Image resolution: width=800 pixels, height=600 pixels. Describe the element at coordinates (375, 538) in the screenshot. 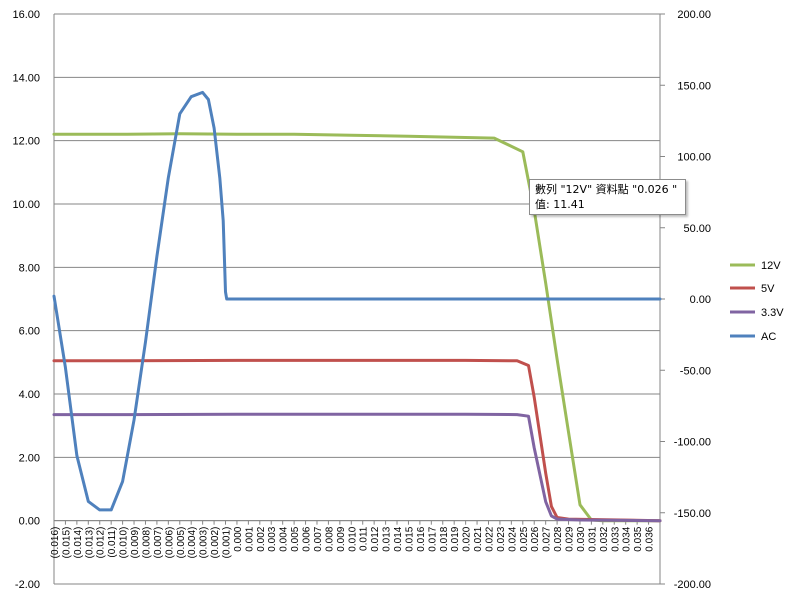

I see `x-tick-label: 0.012` at that location.